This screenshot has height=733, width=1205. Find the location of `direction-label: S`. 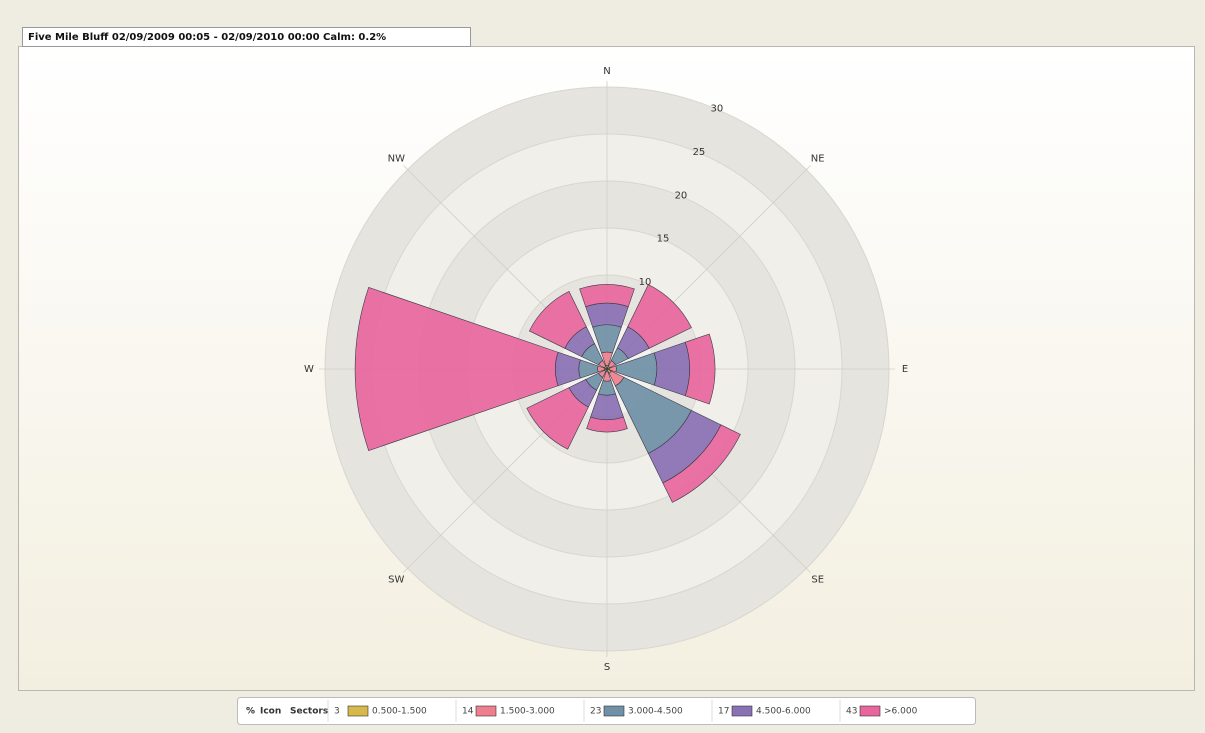

direction-label: S is located at coordinates (607, 667).